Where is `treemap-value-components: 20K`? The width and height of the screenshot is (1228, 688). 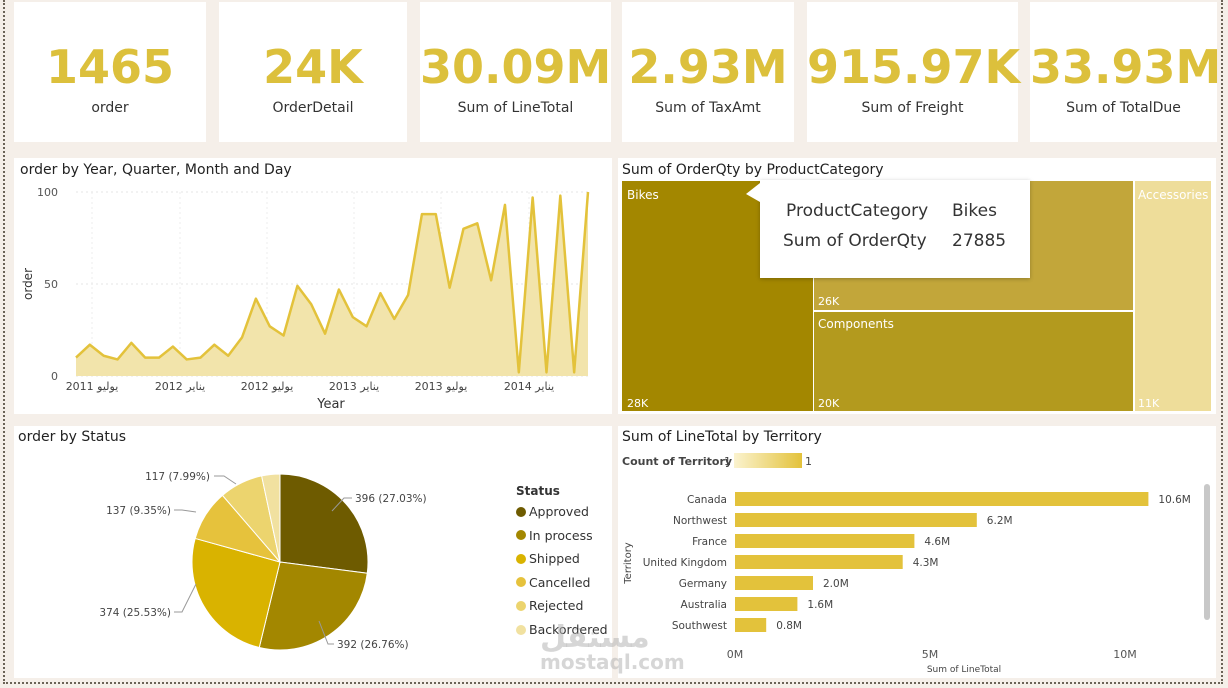
treemap-value-components: 20K is located at coordinates (829, 403).